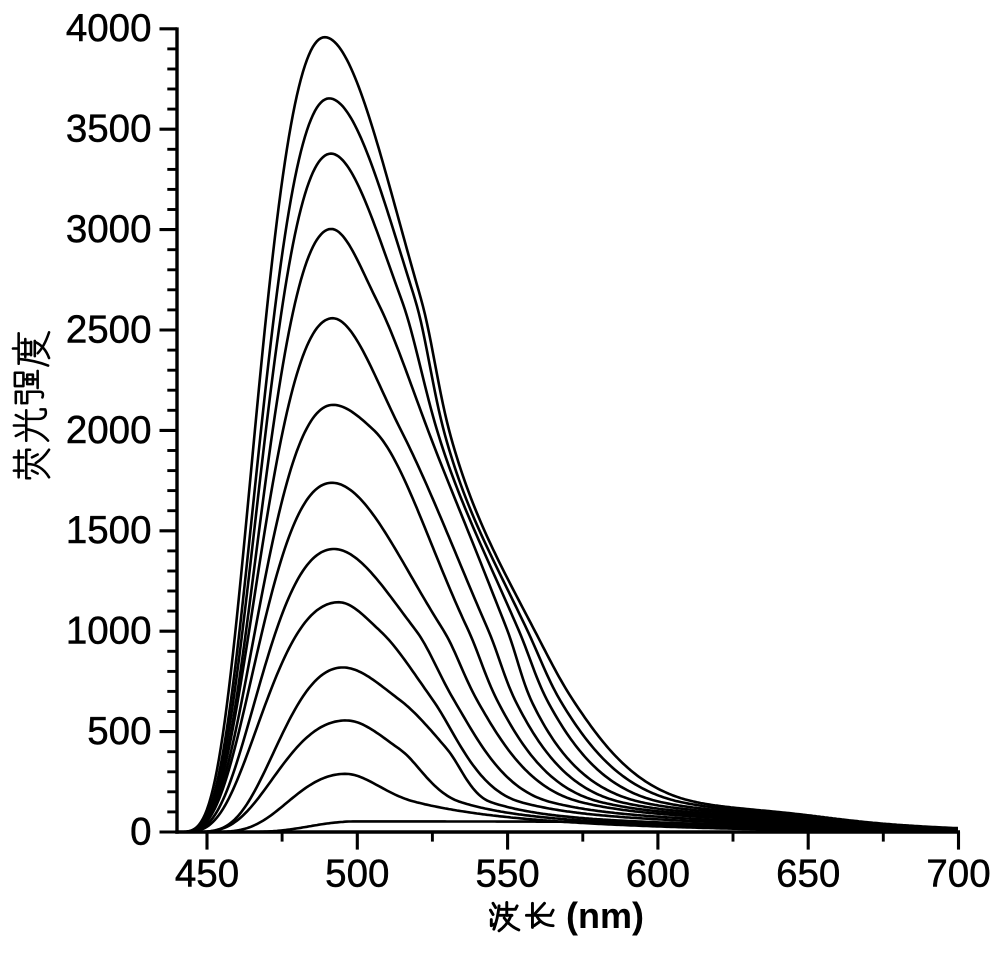  What do you see at coordinates (658, 874) in the screenshot?
I see `svg-text: 600` at bounding box center [658, 874].